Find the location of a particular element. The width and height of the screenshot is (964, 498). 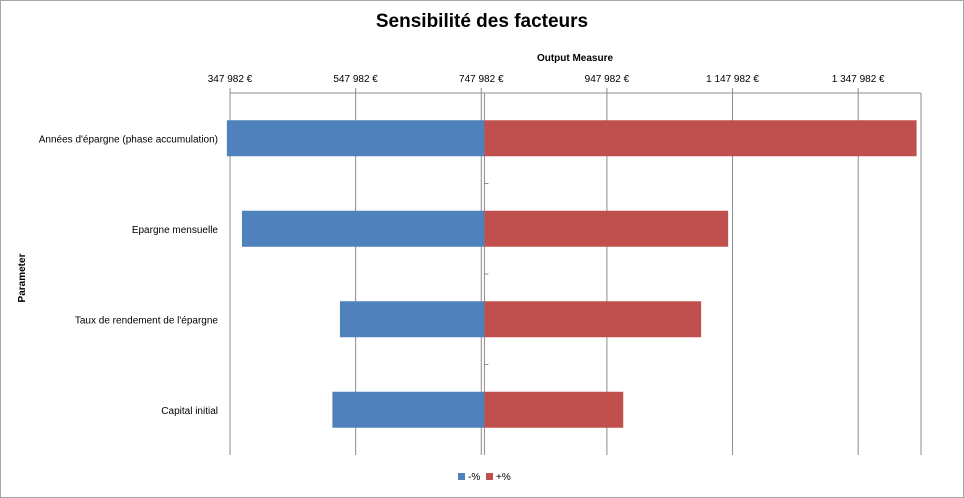

category-label: Années d'épargne (phase accumulation) is located at coordinates (128, 139).